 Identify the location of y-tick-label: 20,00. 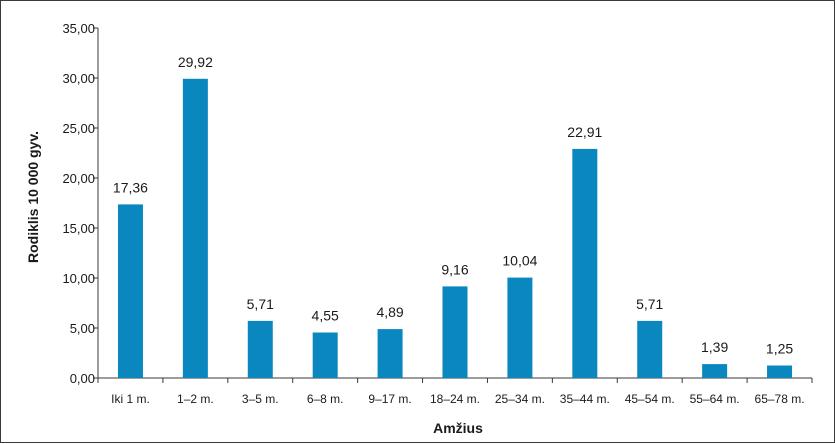
(78, 178).